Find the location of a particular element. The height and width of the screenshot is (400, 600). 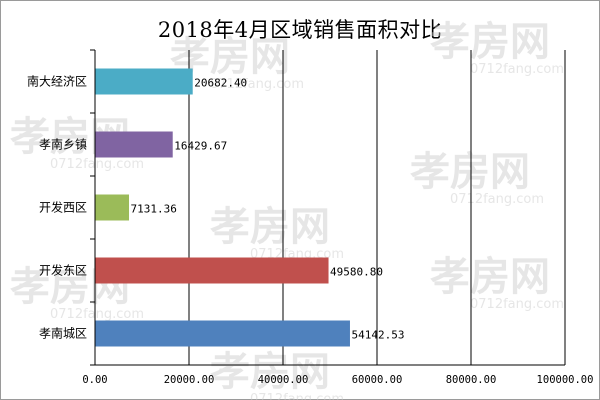

data-label: 49580.80 is located at coordinates (356, 272).